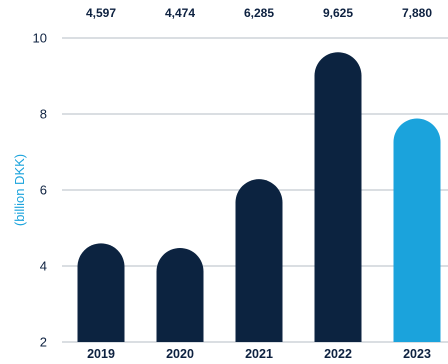 This screenshot has width=448, height=364. Describe the element at coordinates (338, 354) in the screenshot. I see `category-label-2022: 2022` at that location.